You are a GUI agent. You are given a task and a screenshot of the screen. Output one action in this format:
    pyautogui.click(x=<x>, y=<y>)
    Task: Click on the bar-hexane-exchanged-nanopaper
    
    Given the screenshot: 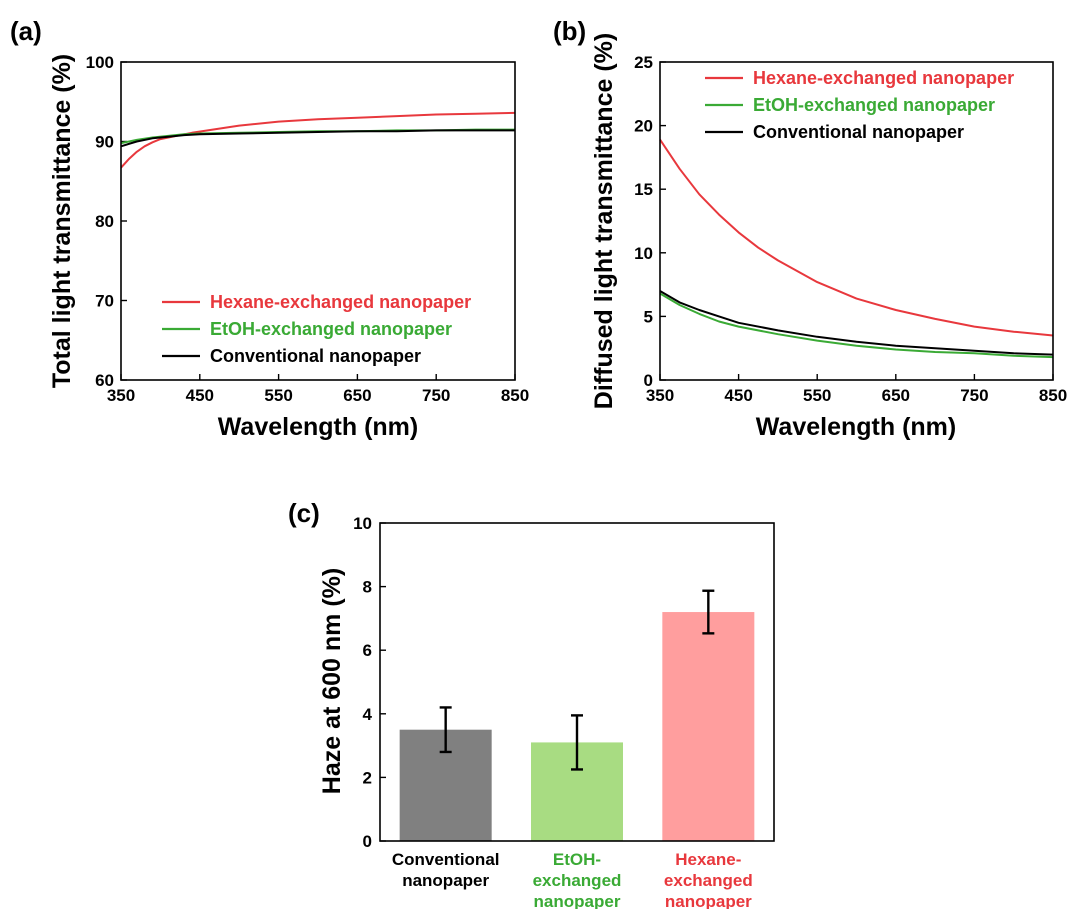 What is the action you would take?
    pyautogui.click(x=708, y=726)
    